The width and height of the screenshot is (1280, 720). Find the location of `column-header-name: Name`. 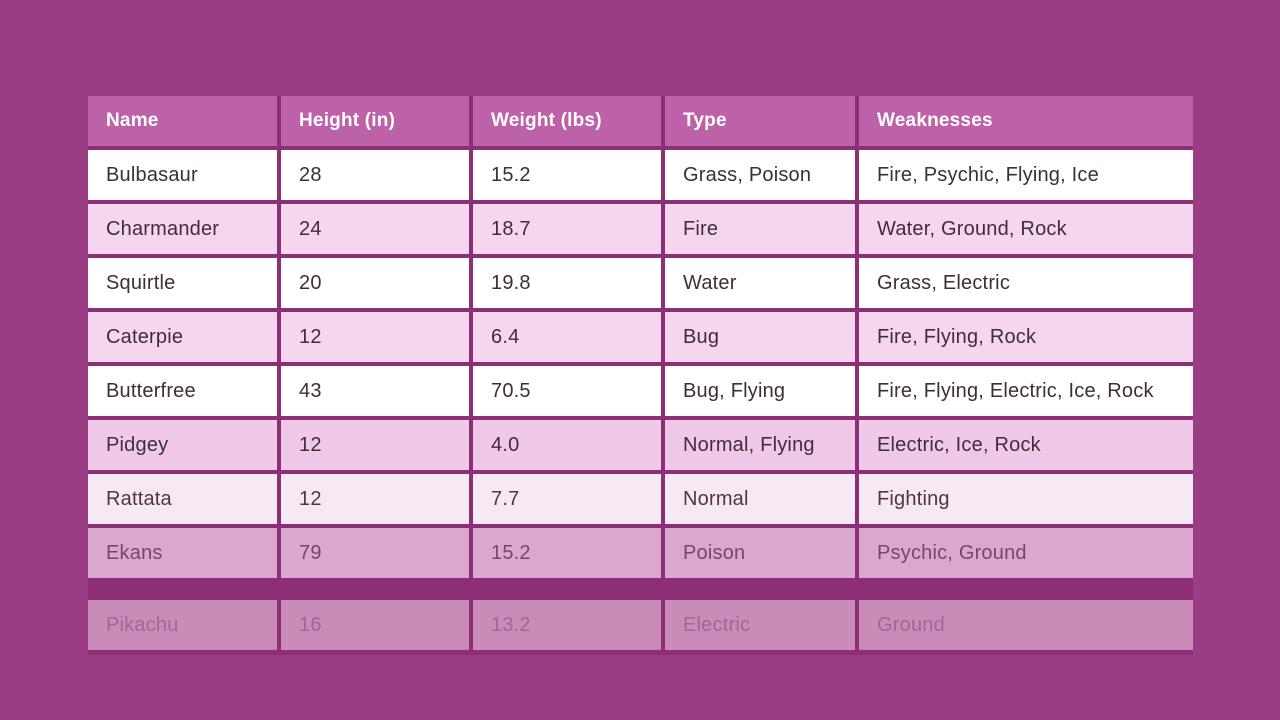

column-header-name: Name is located at coordinates (182, 121).